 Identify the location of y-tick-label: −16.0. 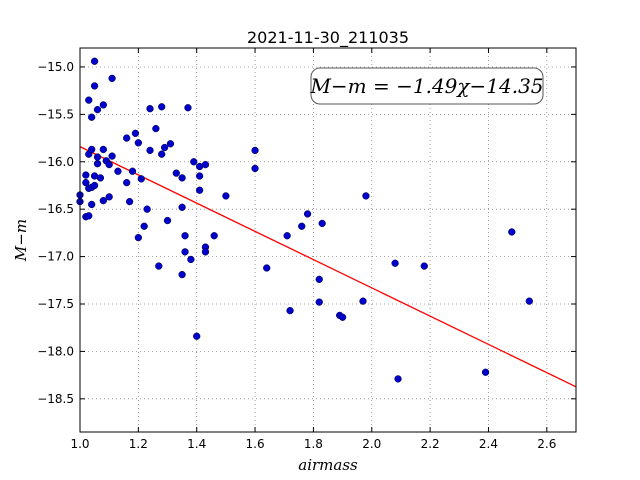
(55, 162).